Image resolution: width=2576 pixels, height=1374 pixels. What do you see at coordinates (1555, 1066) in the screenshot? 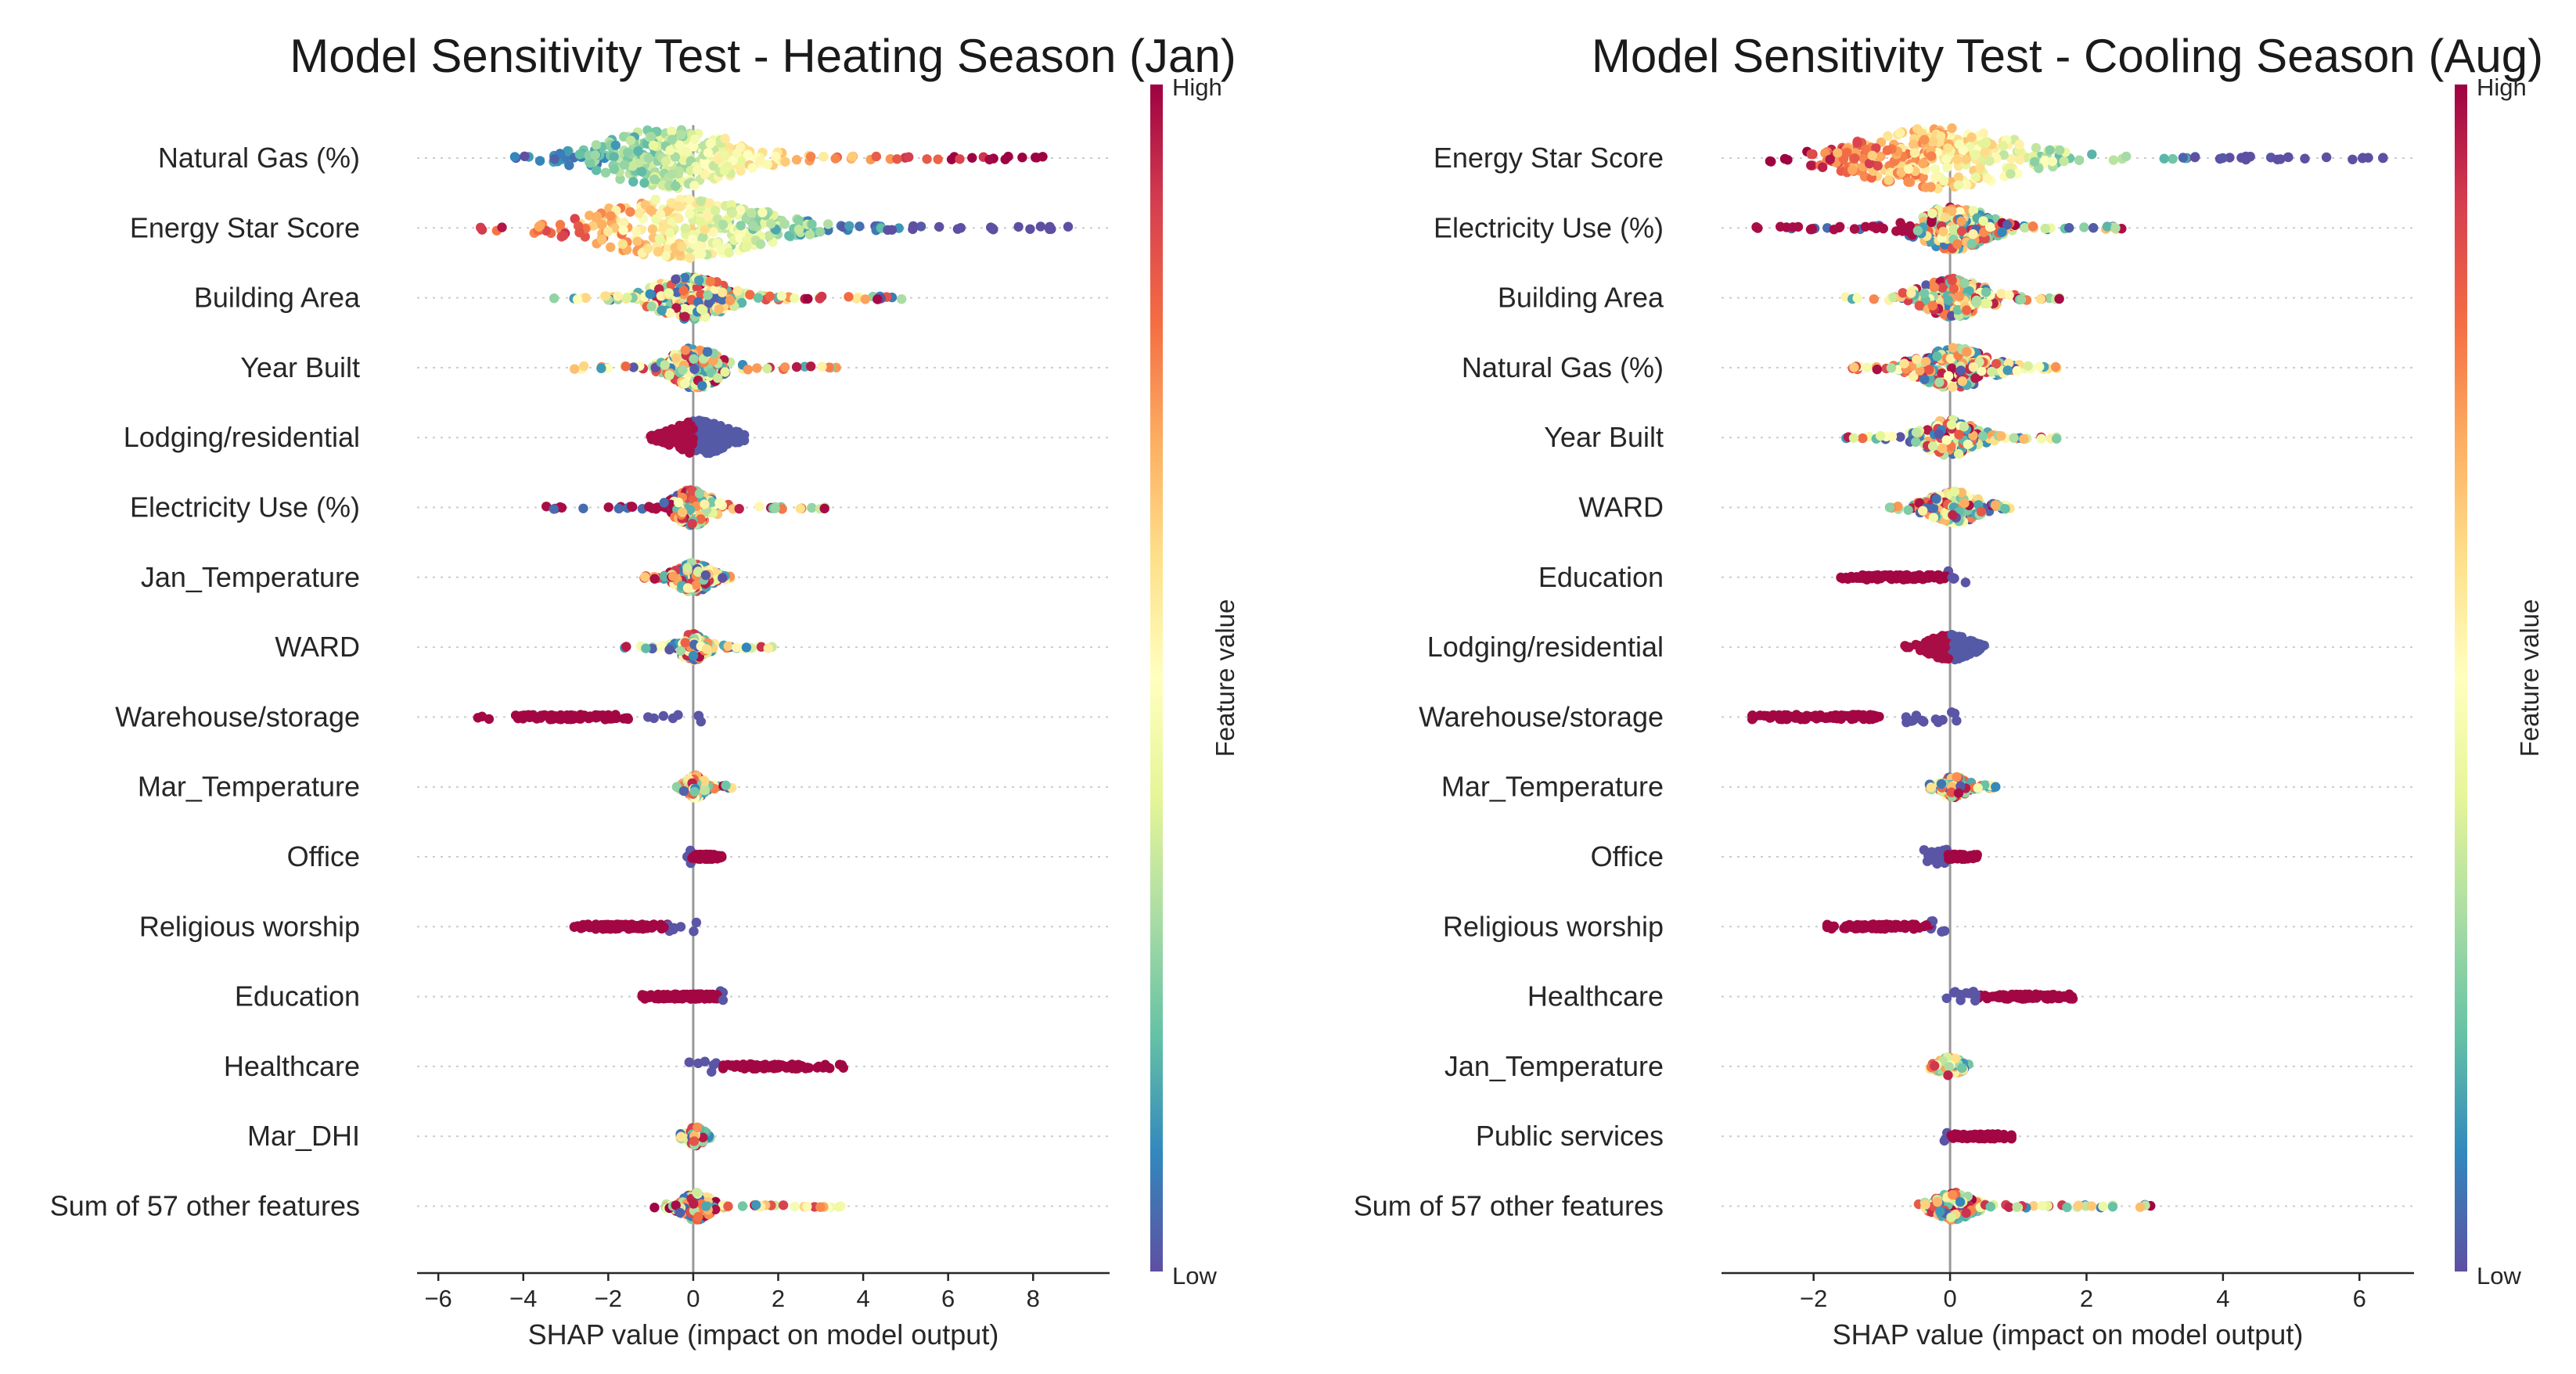
I see `feature-label: Jan_Temperature` at bounding box center [1555, 1066].